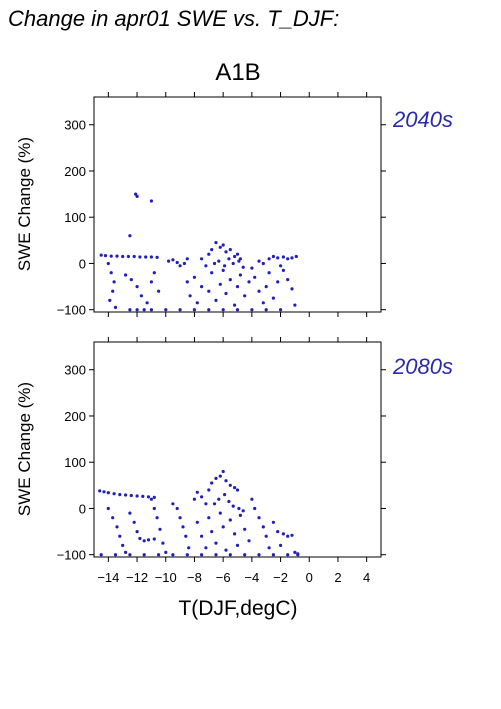 Image resolution: width=501 pixels, height=709 pixels. Describe the element at coordinates (237, 608) in the screenshot. I see `x-axis-label: T(DJF,degC)` at that location.